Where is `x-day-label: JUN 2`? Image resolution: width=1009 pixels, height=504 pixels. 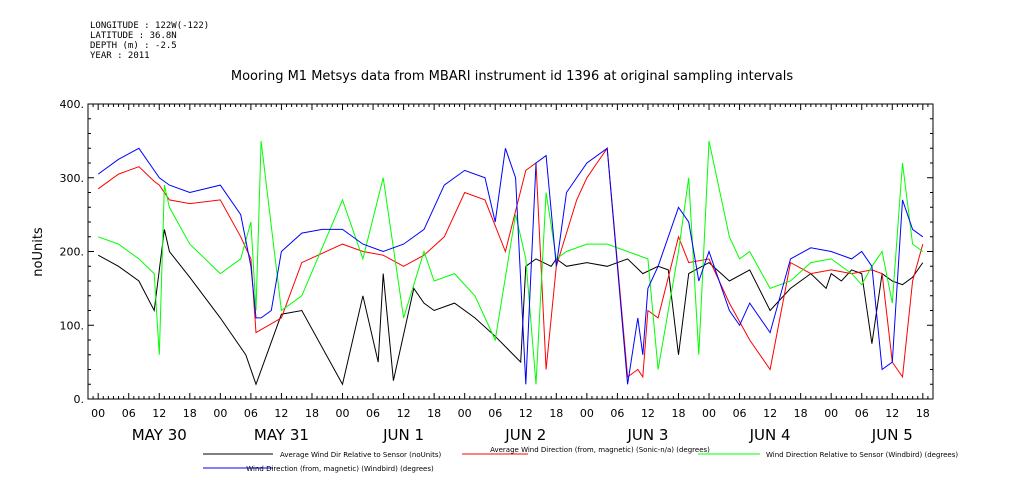
x-day-label: JUN 2 is located at coordinates (525, 435).